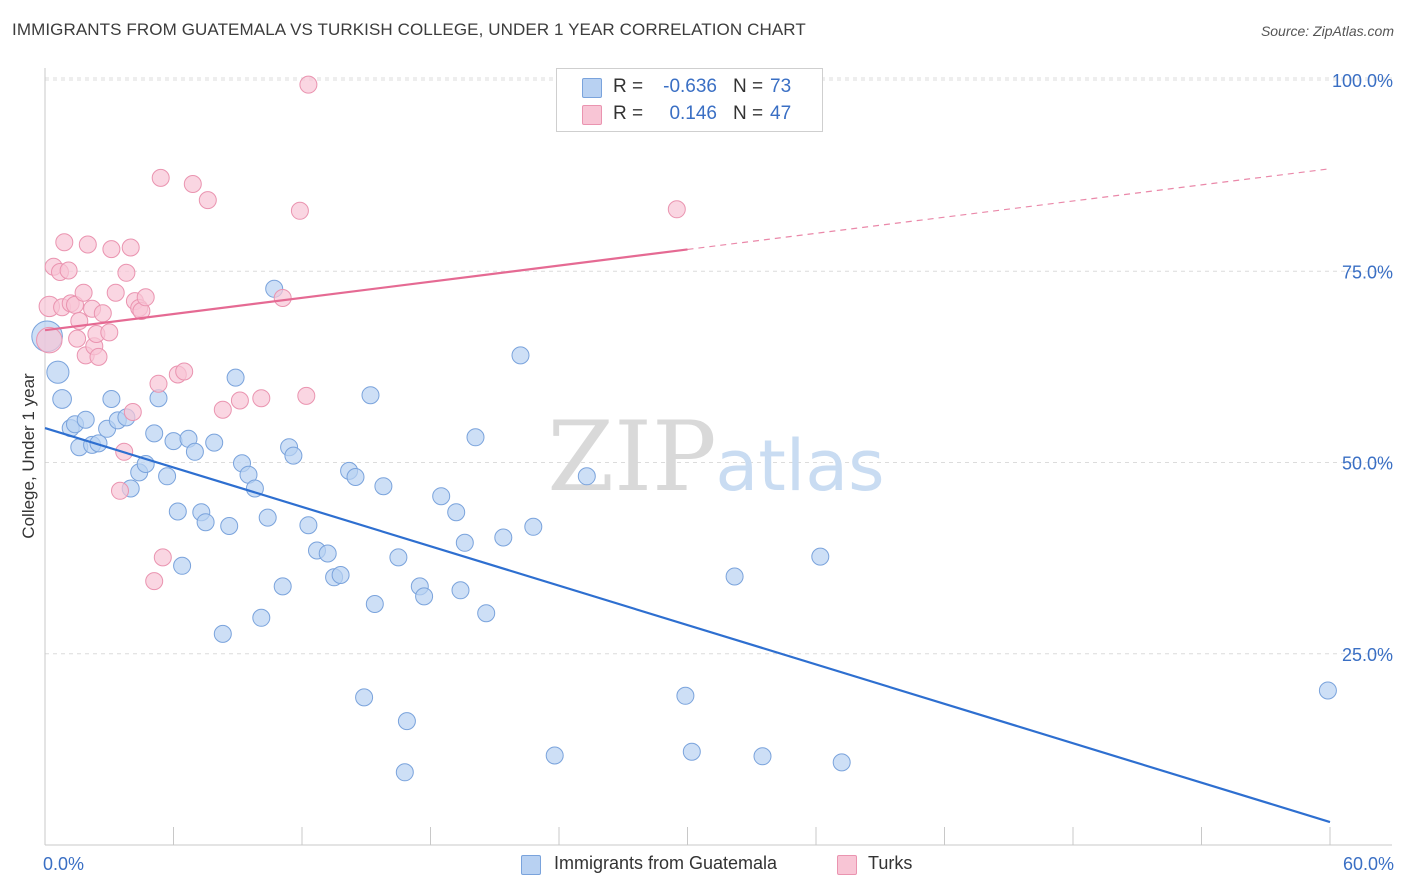  I want to click on y-tick-label: 50.0%, so click(1367, 464).